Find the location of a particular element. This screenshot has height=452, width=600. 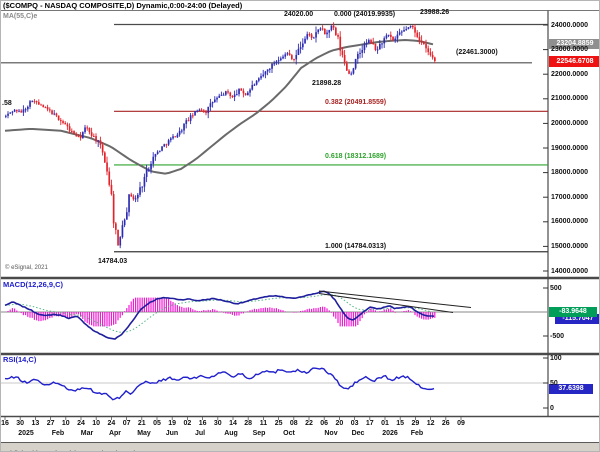

fib-100-label: 1.000 (14784.0313) is located at coordinates (356, 246).